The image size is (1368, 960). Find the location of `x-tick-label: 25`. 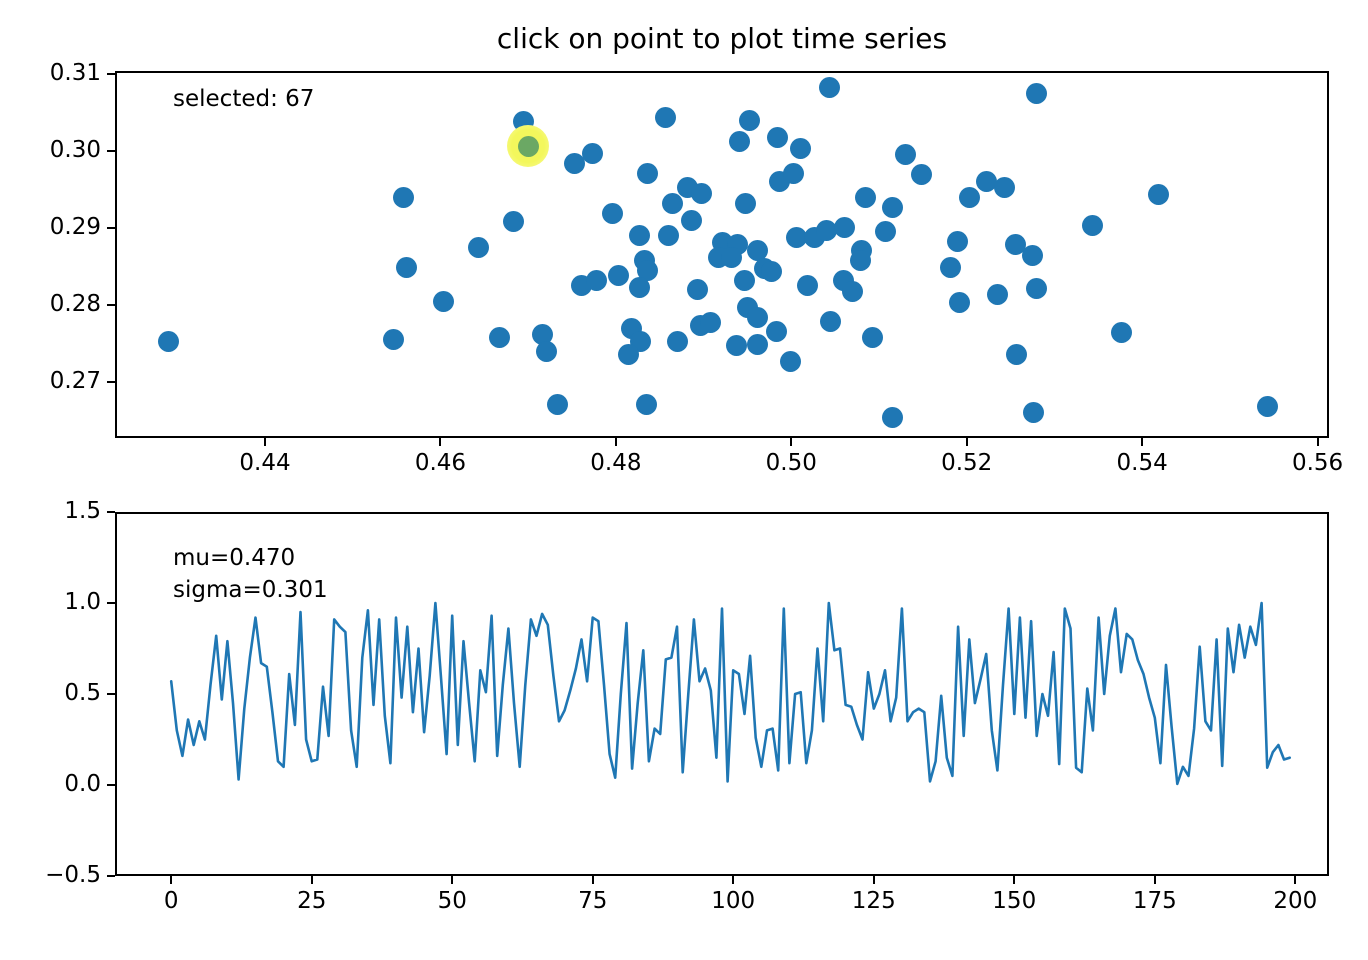

x-tick-label: 25 is located at coordinates (312, 901).